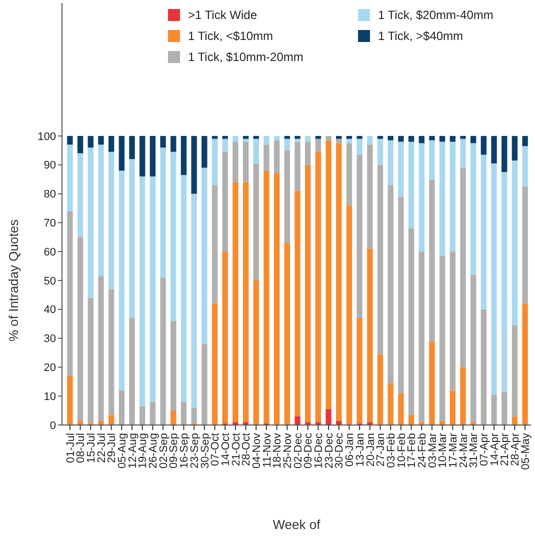 The image size is (535, 539). What do you see at coordinates (436, 15) in the screenshot?
I see `legend-label: 1 Tick, $20mm-40mm` at bounding box center [436, 15].